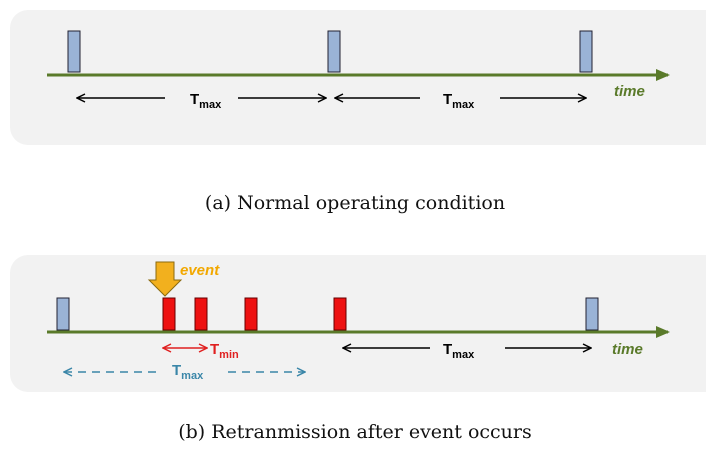 The height and width of the screenshot is (457, 706). I want to click on event-label: event, so click(200, 270).